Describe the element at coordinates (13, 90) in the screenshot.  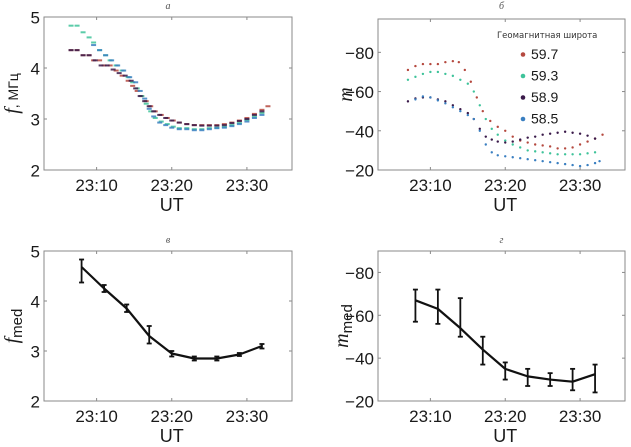
I see `y-axis-unit: , МГц` at that location.